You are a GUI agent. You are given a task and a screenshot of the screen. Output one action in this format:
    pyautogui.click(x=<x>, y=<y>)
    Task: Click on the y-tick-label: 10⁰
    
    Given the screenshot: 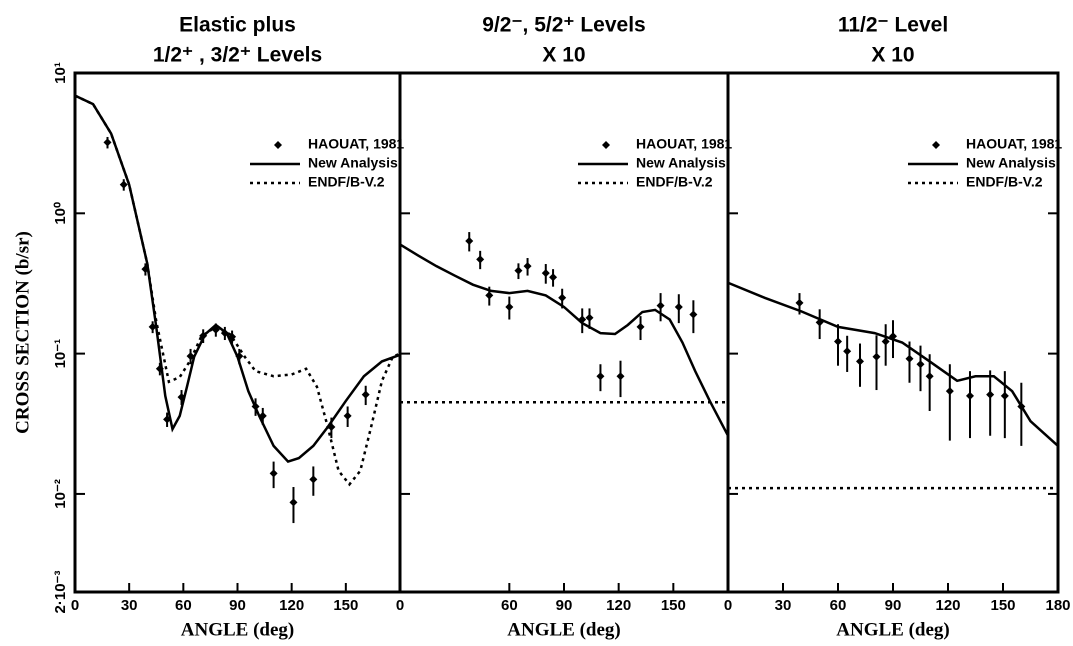 What is the action you would take?
    pyautogui.click(x=60, y=213)
    